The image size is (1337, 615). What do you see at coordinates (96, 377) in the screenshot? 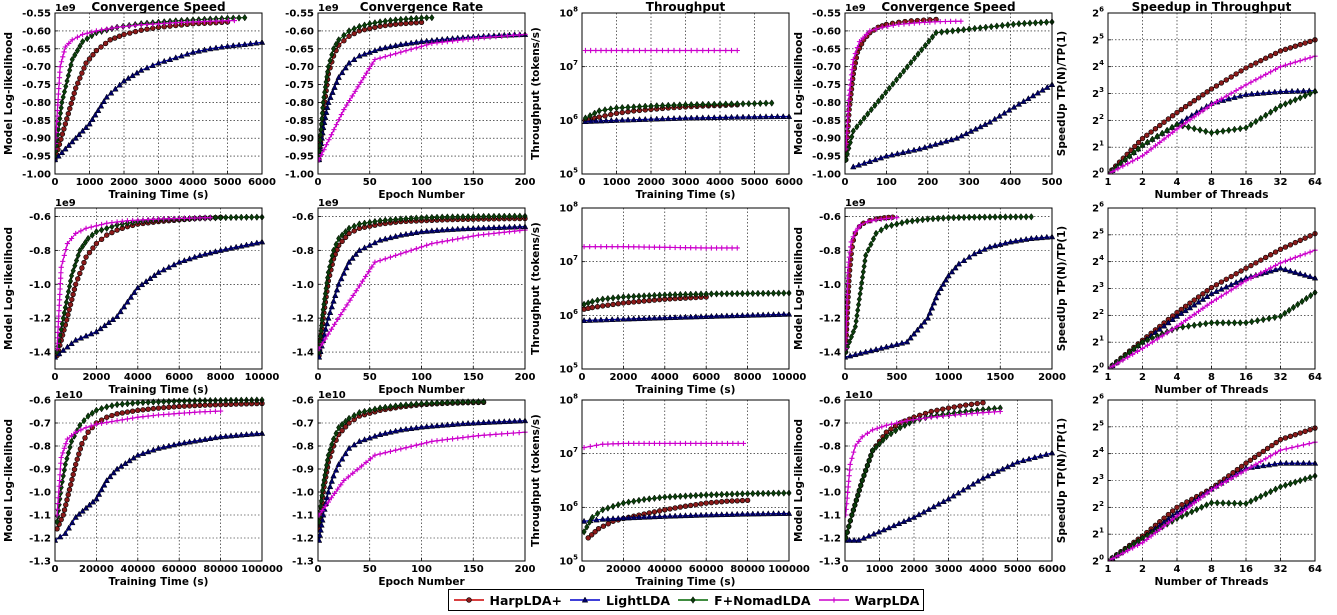
I see `x-tick-label: 2000` at bounding box center [96, 377].